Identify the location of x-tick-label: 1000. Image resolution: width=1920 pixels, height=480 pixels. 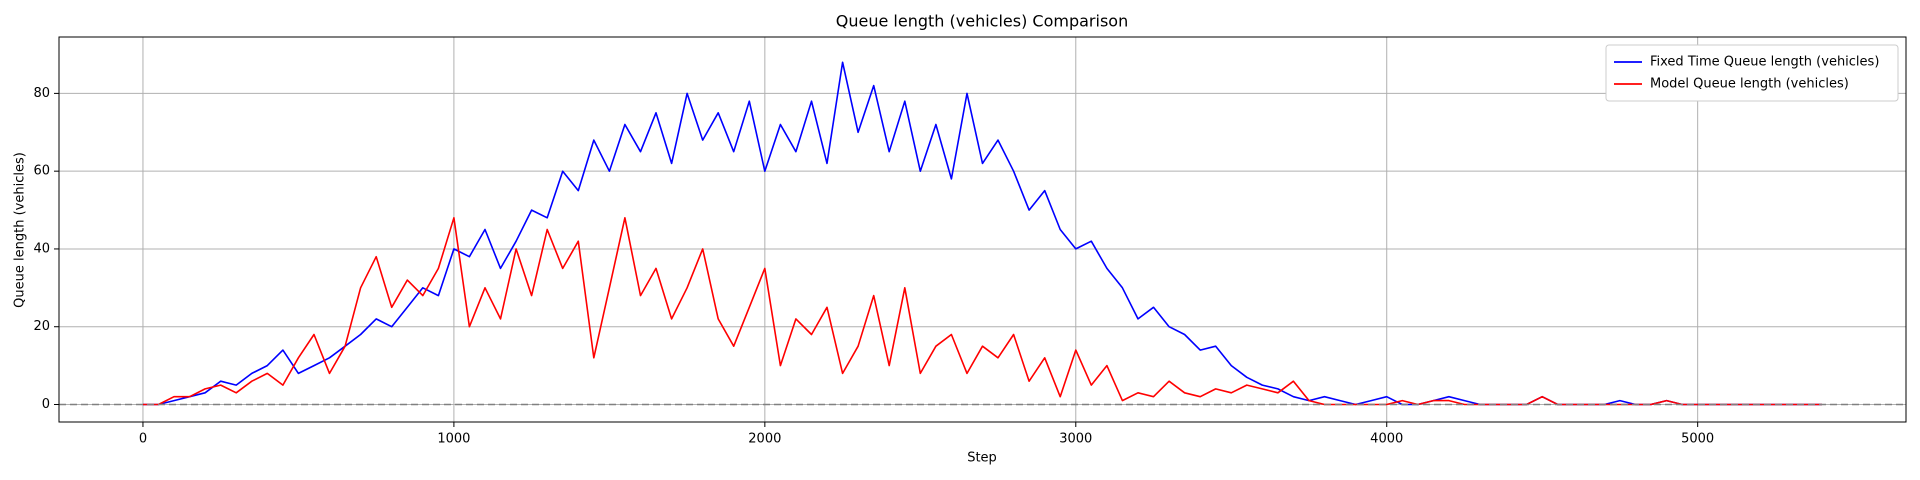
(453, 439).